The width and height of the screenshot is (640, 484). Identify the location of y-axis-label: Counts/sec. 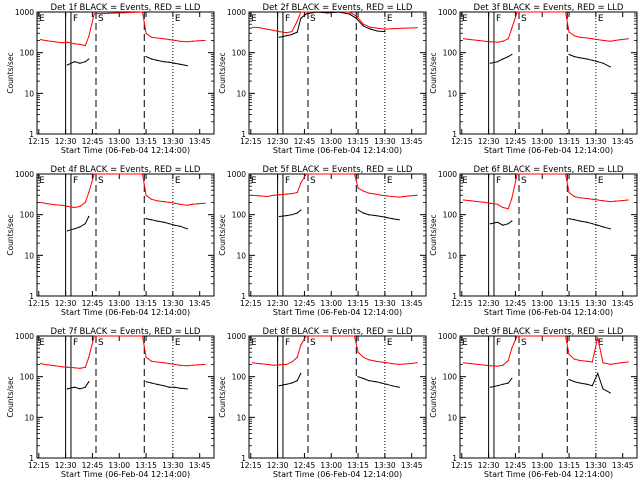
(433, 72).